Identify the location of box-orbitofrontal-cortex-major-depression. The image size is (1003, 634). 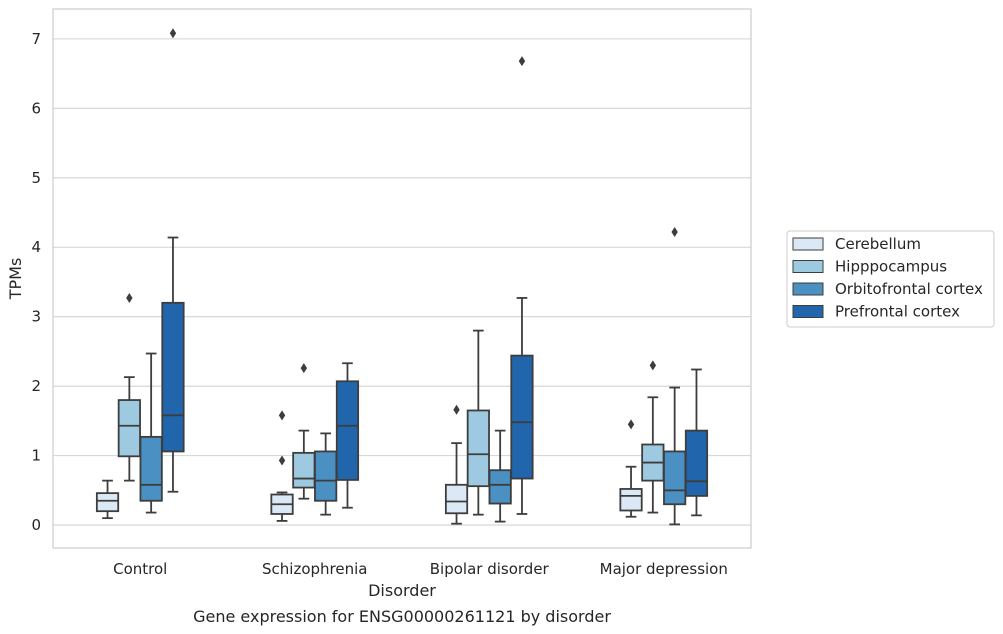
(675, 376).